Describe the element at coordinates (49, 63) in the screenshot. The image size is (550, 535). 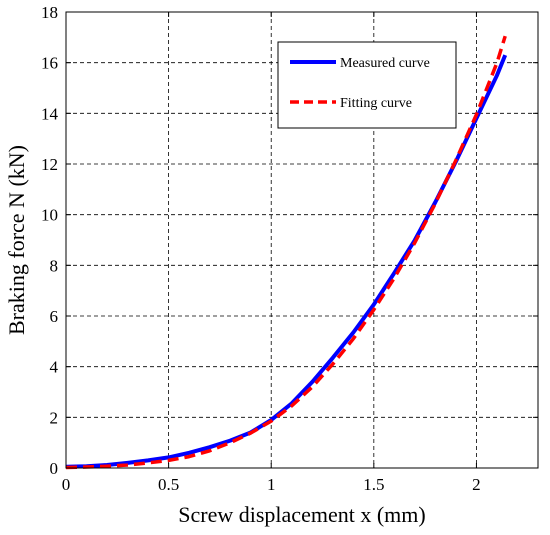
I see `y-tick-label: 16` at that location.